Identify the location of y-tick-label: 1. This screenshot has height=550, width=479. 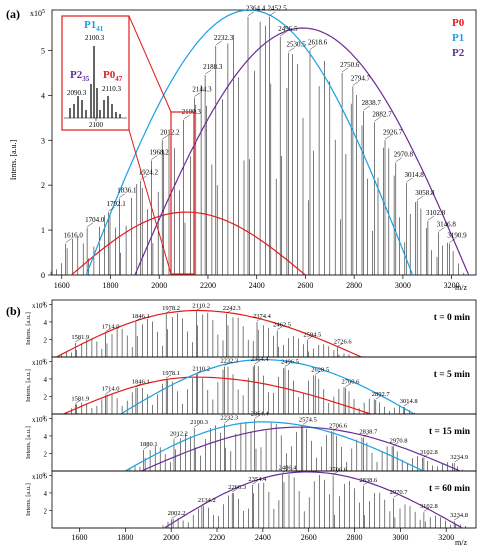
(43, 230).